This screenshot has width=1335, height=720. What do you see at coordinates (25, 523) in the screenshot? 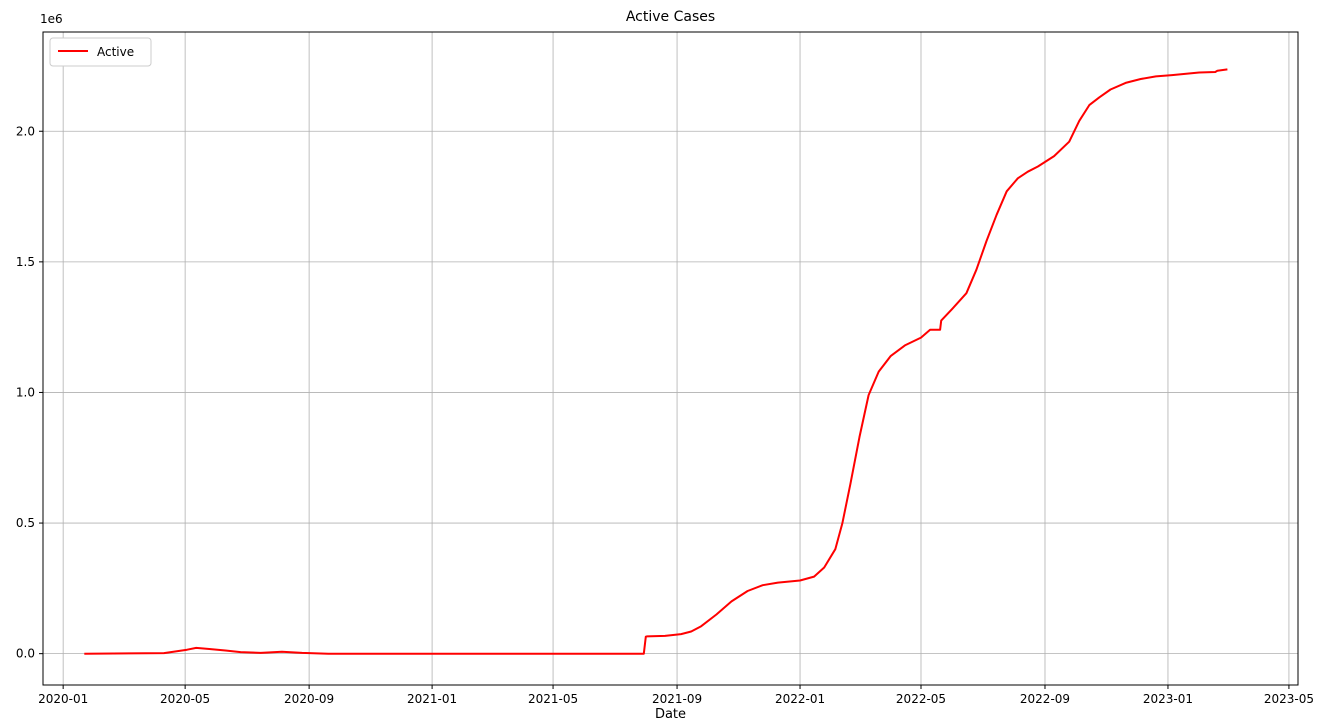
I see `y-tick-label: 0.5` at bounding box center [25, 523].